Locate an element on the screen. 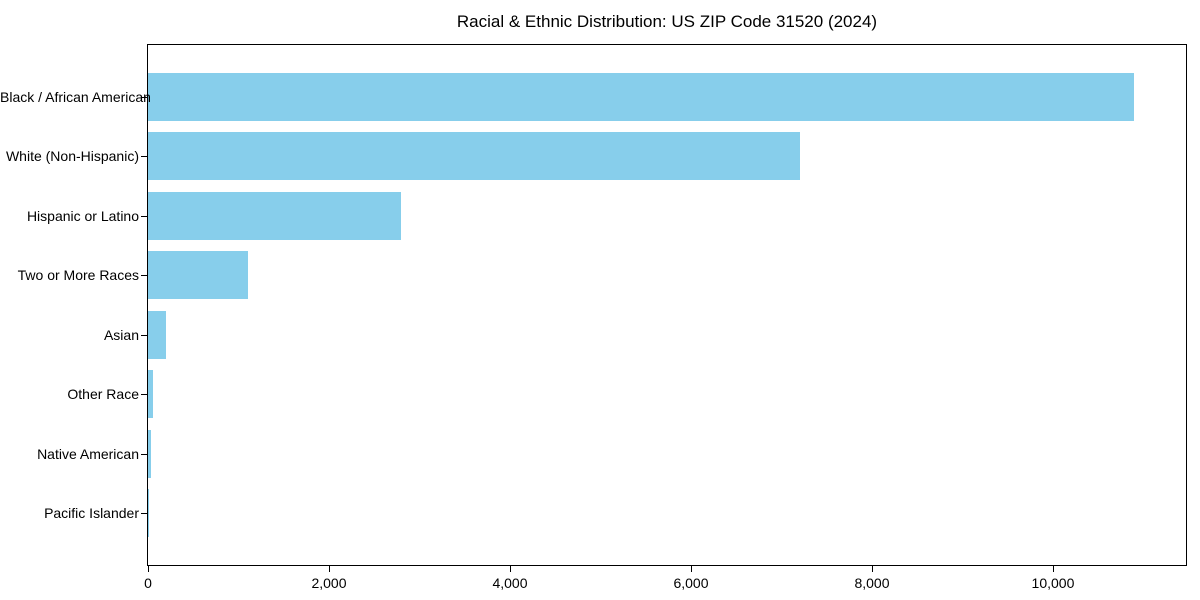  y-tick-label-pacific-islander: Pacific Islander is located at coordinates (91, 513).